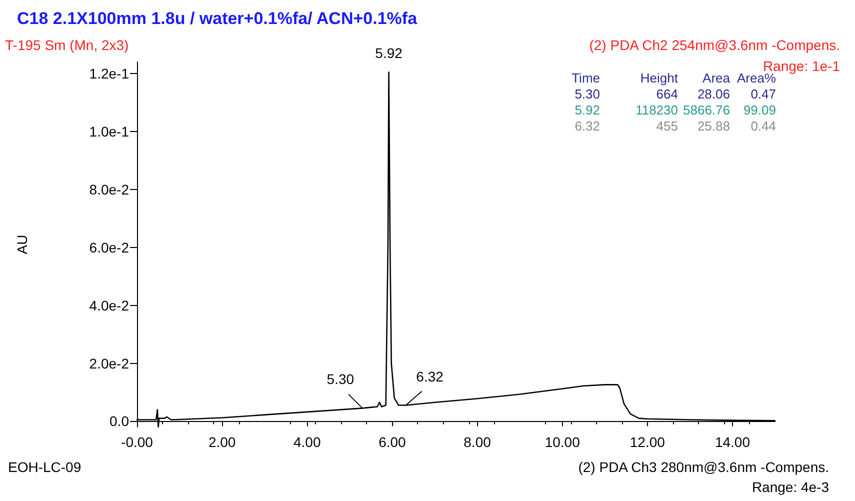 This screenshot has width=855, height=501. Describe the element at coordinates (714, 45) in the screenshot. I see `text: (2) PDA Ch2 254nm@3.6nm -Compens.` at that location.